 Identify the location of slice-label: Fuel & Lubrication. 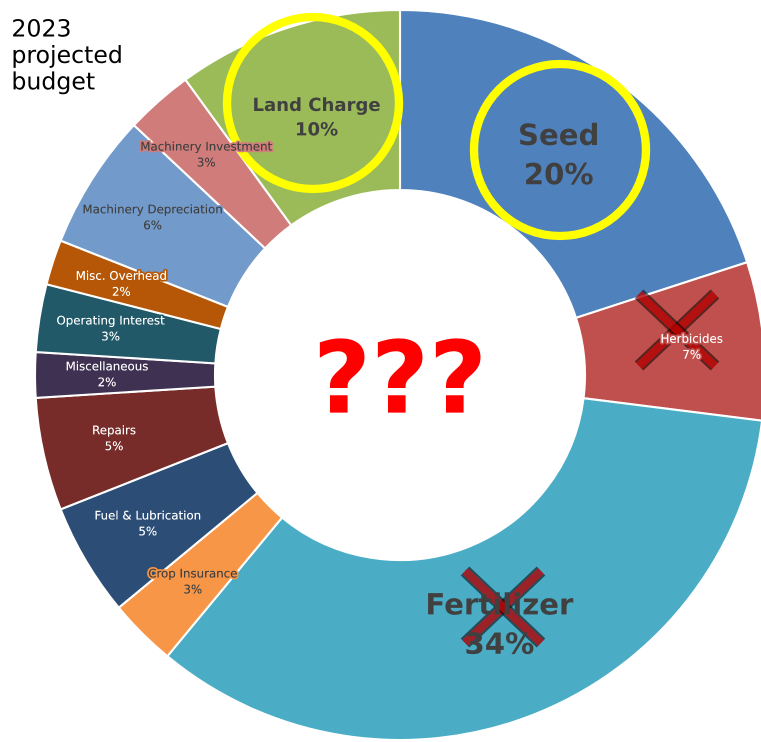
(148, 515).